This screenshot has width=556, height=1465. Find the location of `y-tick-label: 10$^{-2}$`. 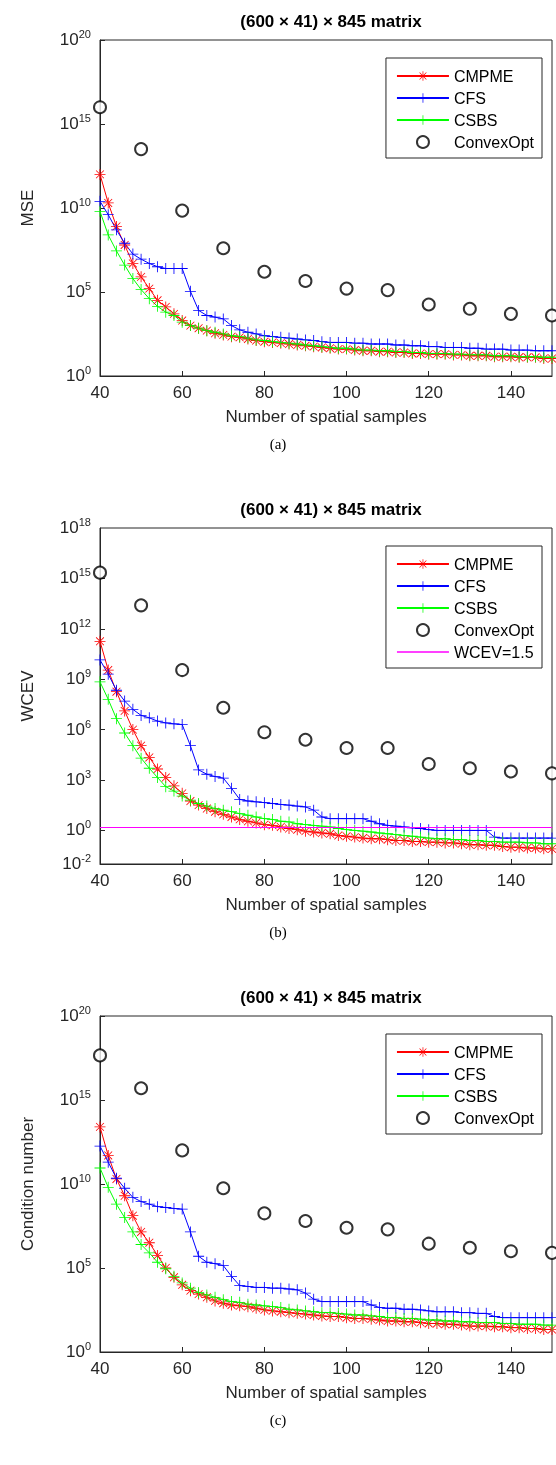

y-tick-label: 10$^{-2}$ is located at coordinates (76, 863).